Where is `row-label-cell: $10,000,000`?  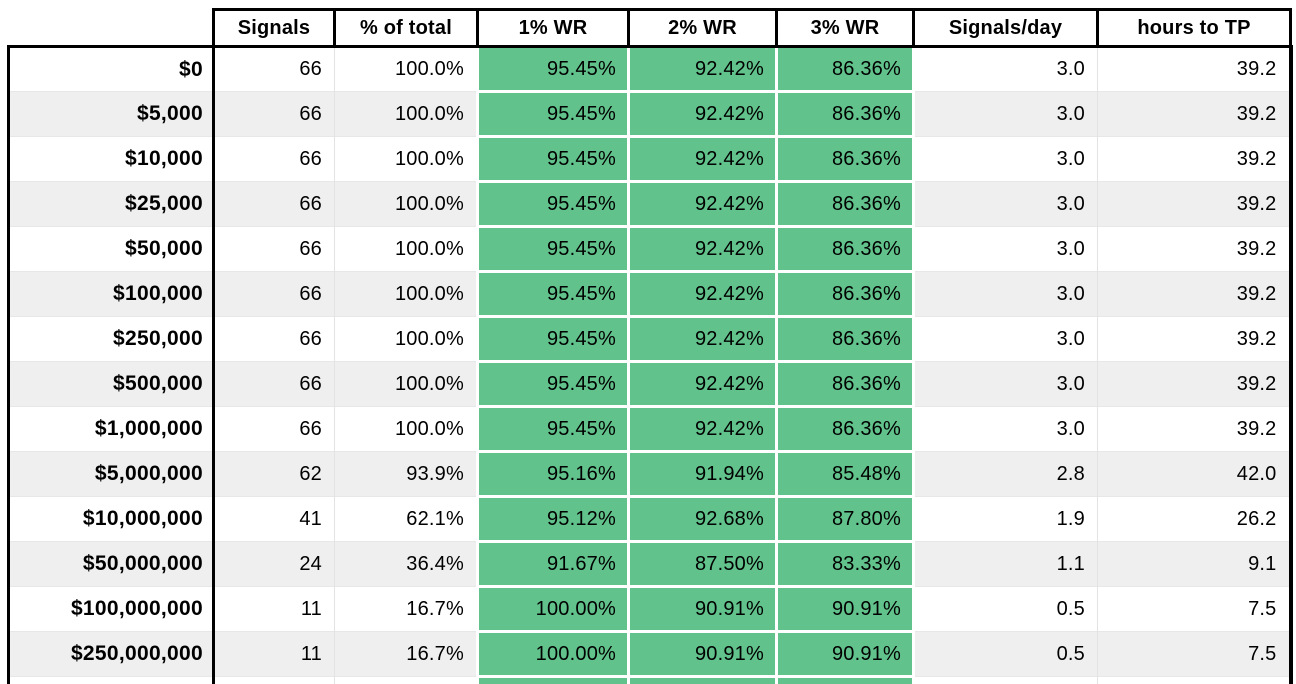 row-label-cell: $10,000,000 is located at coordinates (111, 519).